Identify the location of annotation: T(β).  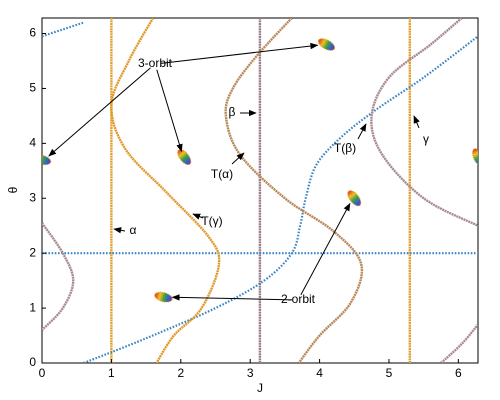
(345, 148).